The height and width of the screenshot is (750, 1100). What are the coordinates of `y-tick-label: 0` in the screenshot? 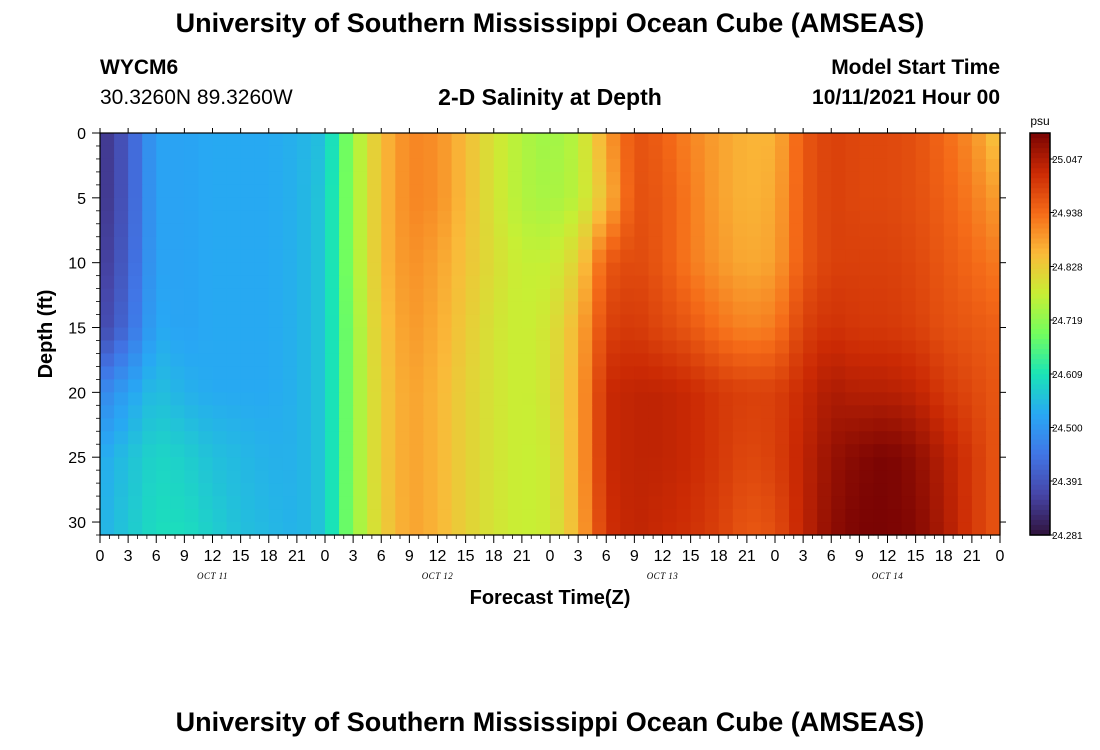 It's located at (81, 134).